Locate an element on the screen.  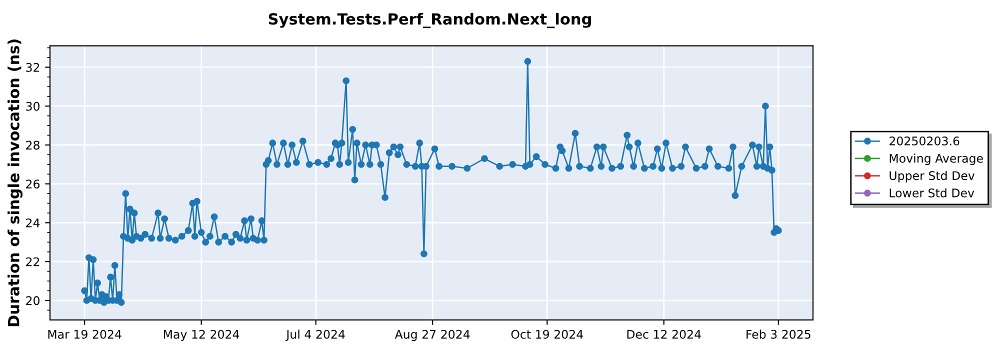
x-tick-label: Aug 27 2024 is located at coordinates (432, 336).